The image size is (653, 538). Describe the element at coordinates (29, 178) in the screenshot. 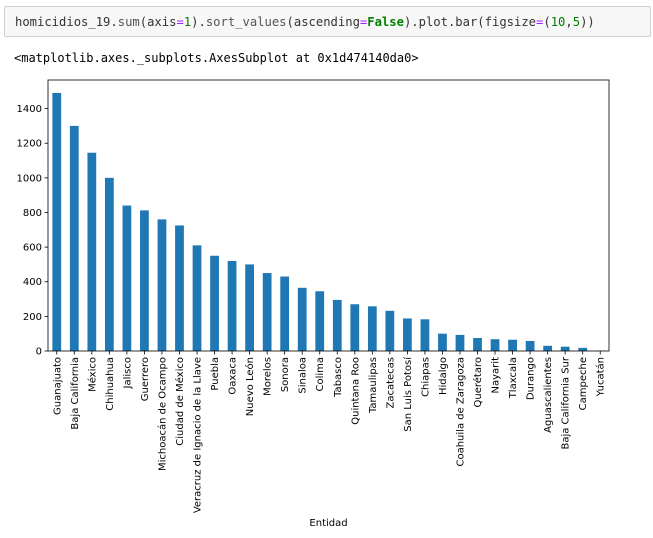

I see `y-tick-label: 1000` at that location.